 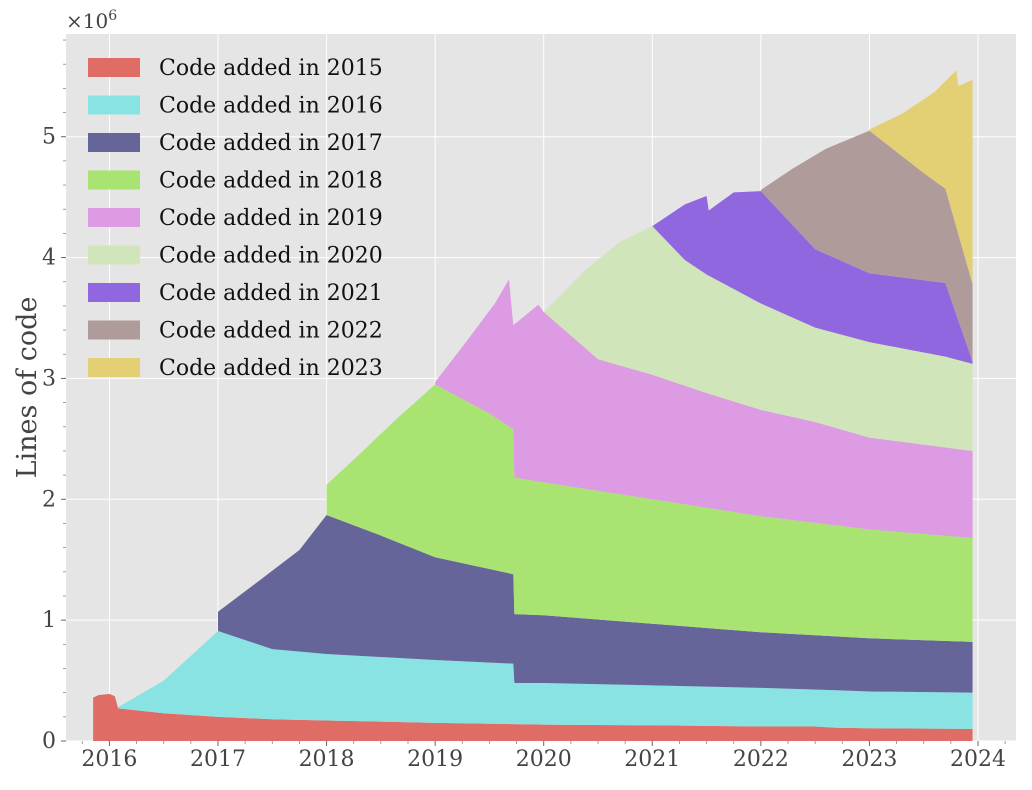 I want to click on y-multiplier-exponent: 6, so click(x=112, y=16).